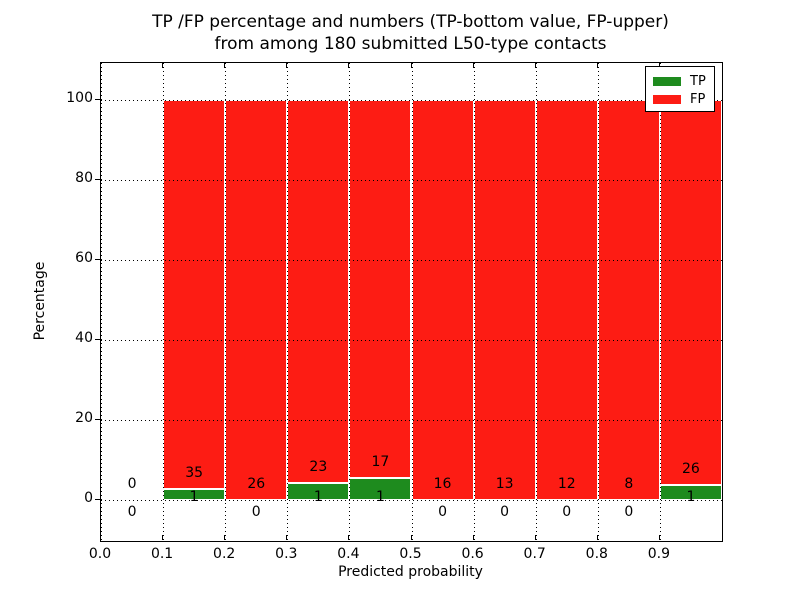 The height and width of the screenshot is (600, 800). I want to click on x-tick-label: 0.0, so click(100, 554).